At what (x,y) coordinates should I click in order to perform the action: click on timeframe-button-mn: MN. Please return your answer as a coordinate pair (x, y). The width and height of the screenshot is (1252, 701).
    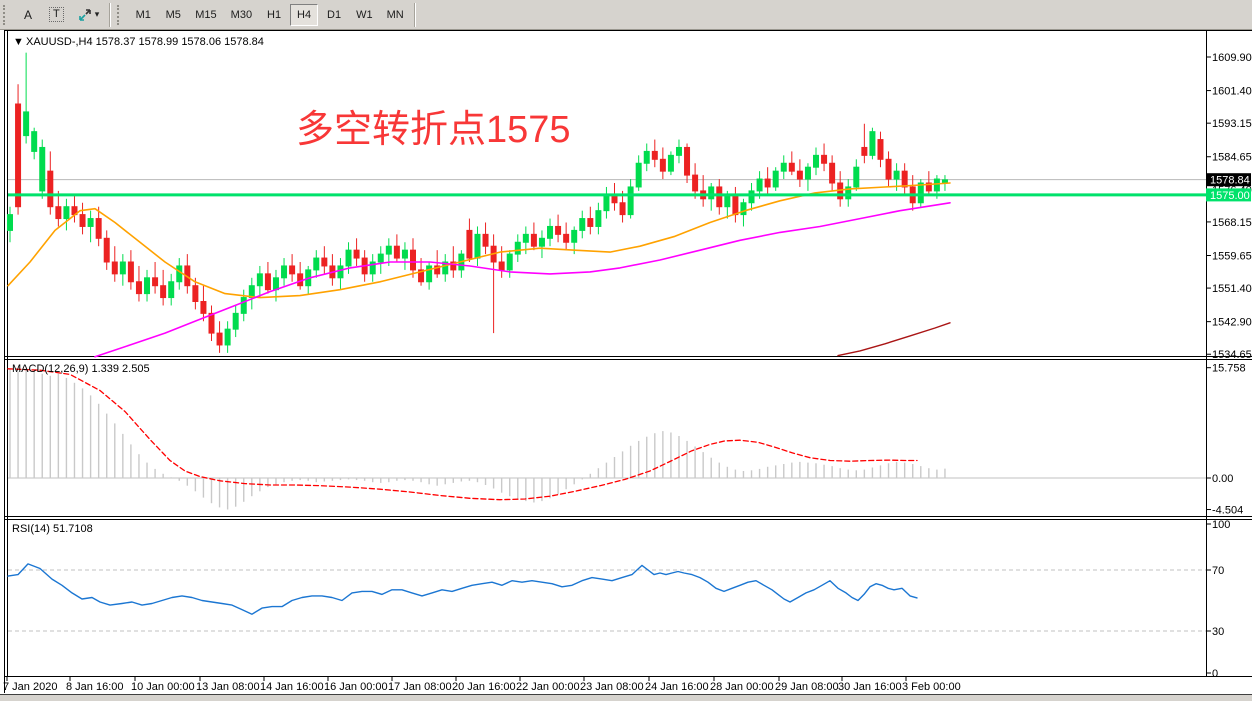
    Looking at the image, I should click on (395, 14).